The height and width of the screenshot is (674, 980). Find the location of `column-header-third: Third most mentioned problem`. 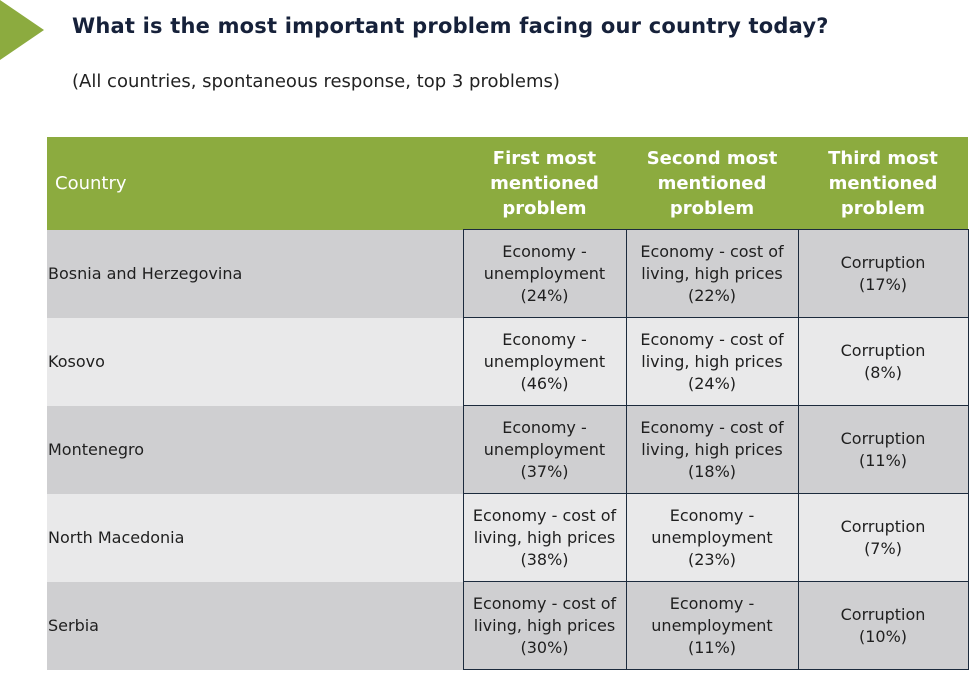

column-header-third: Third most mentioned problem is located at coordinates (883, 183).